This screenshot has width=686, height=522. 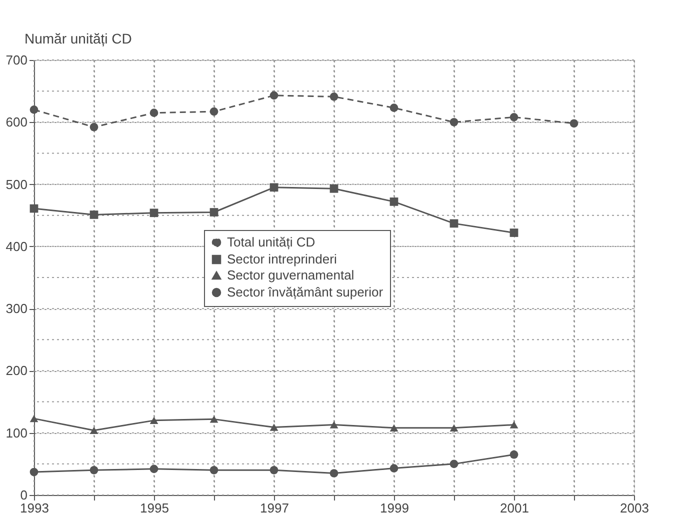 I want to click on y-axis-title: Număr unități CD, so click(x=78, y=38).